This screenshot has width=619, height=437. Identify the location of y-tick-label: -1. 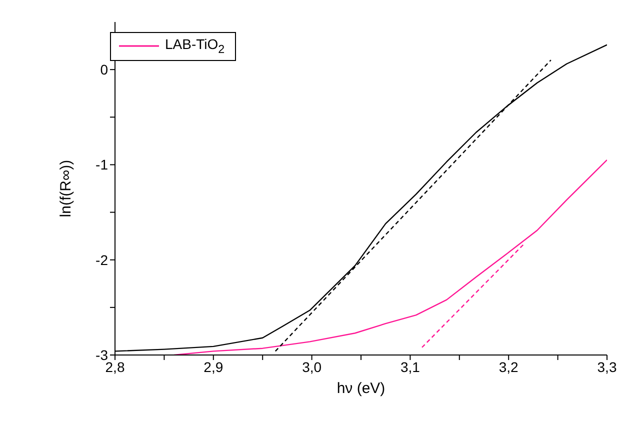
(102, 164).